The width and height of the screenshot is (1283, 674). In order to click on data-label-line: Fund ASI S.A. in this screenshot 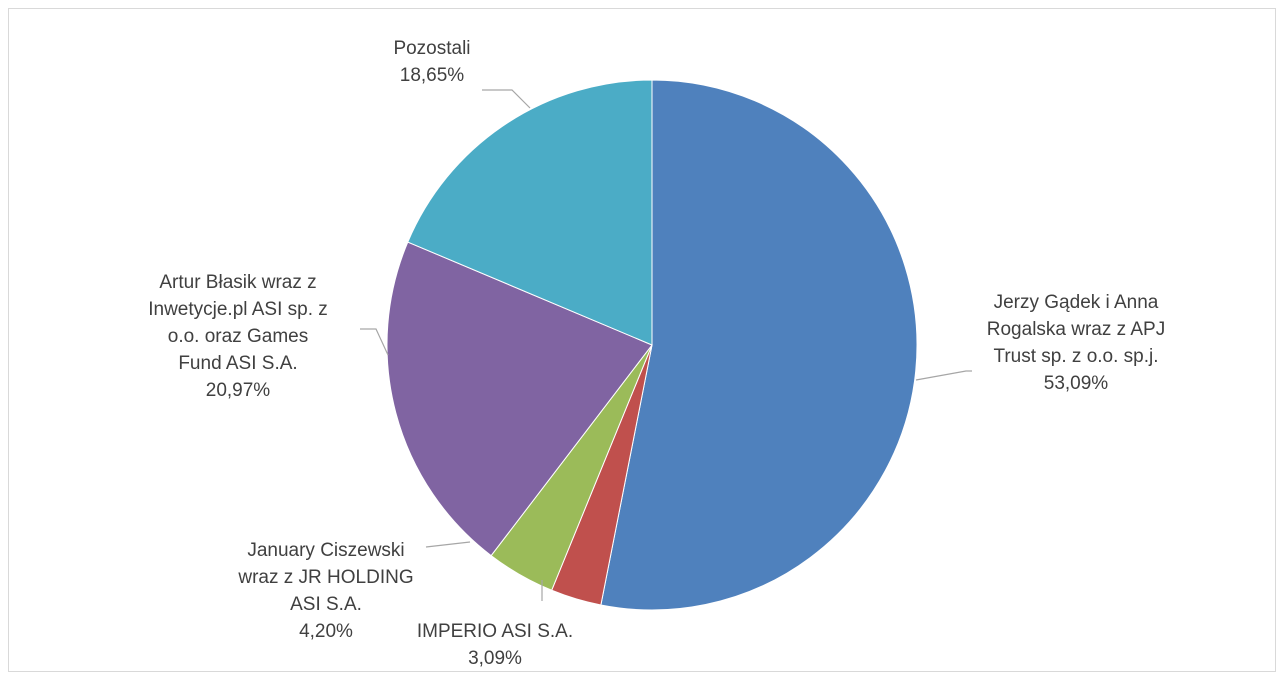, I will do `click(237, 363)`.